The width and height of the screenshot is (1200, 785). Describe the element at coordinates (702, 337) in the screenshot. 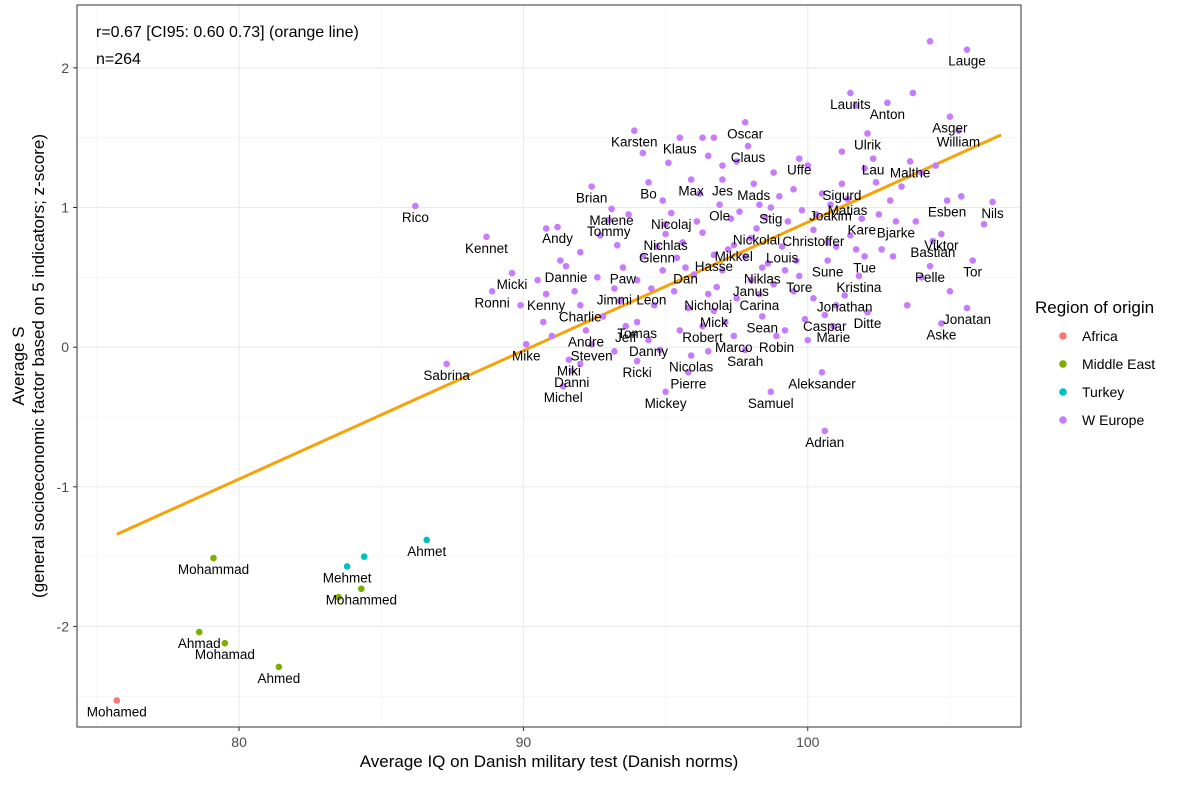

I see `point-label: Robert` at that location.